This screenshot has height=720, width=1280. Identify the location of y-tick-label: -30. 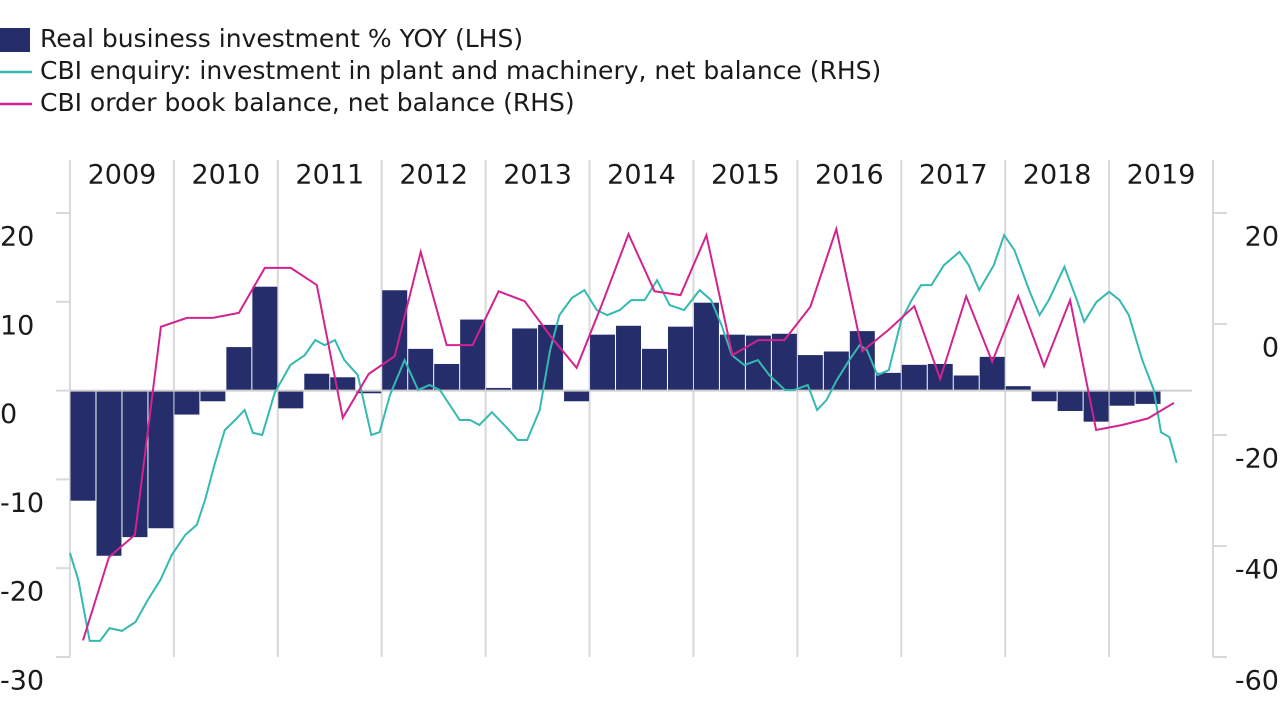
(22, 681).